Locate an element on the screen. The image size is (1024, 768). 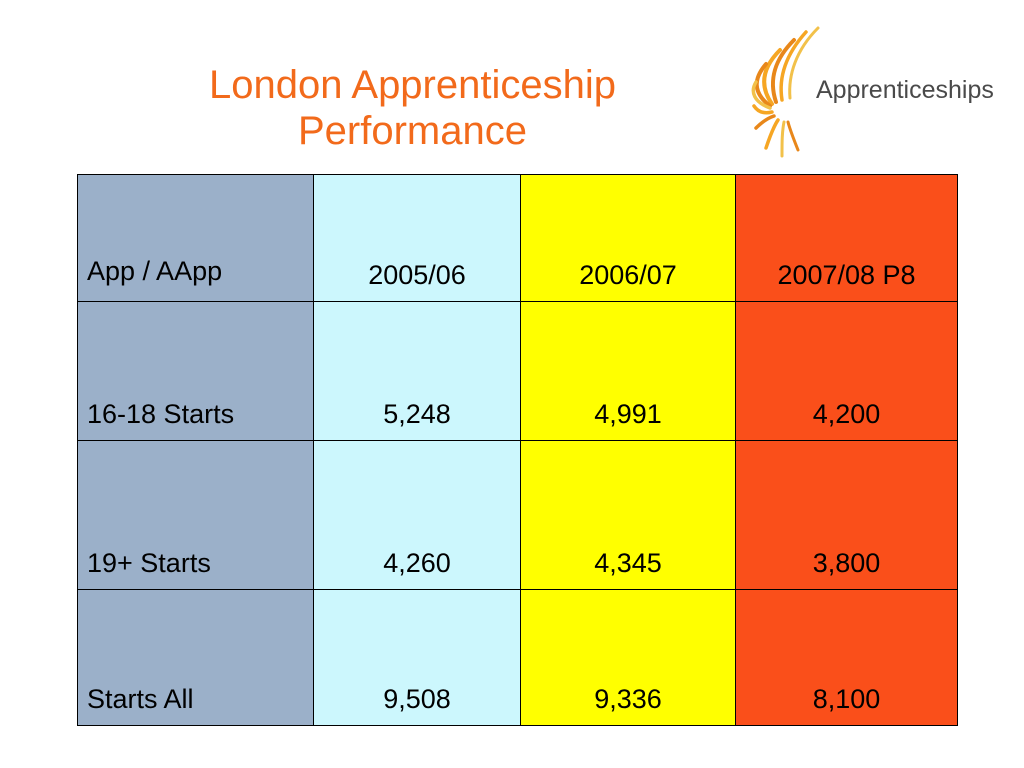
sunburst-logo-icon is located at coordinates (785, 92).